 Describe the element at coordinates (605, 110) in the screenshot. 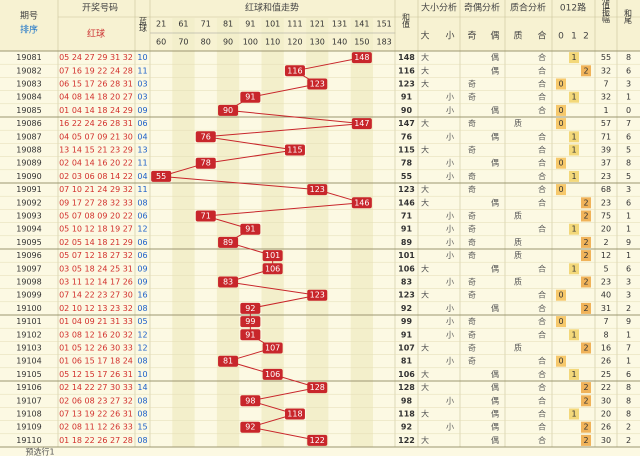

I see `amplitude: 1` at that location.